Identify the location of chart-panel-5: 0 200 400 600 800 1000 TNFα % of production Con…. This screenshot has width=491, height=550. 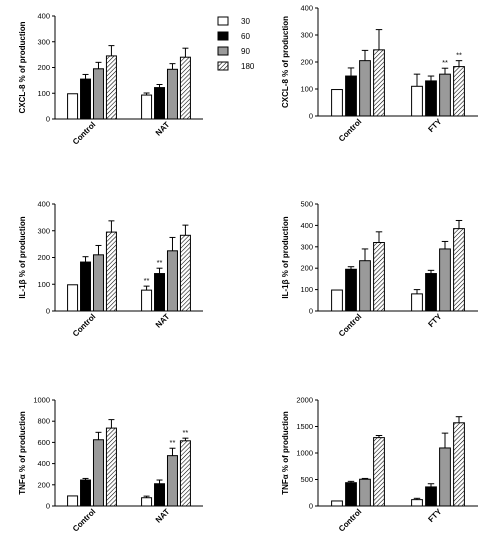
(110, 465).